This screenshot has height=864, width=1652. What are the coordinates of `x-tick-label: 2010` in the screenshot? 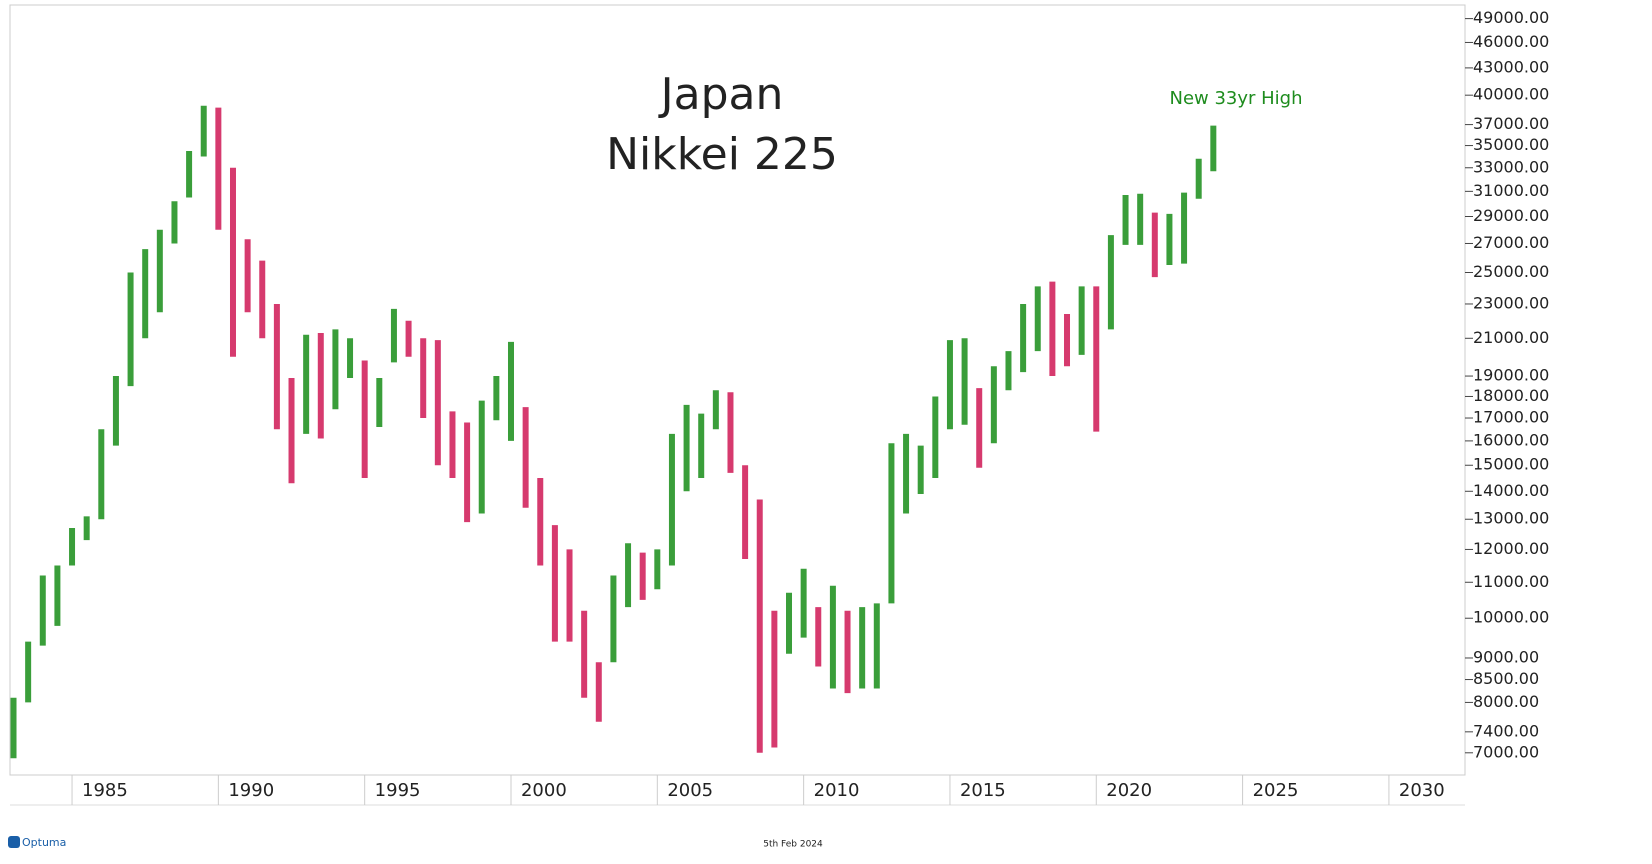 It's located at (837, 790).